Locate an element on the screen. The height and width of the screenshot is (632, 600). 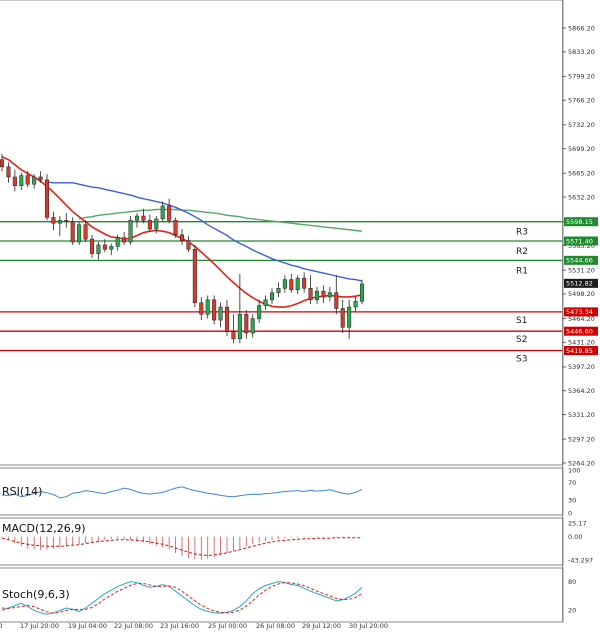
support-level-value: 5473.34 is located at coordinates (579, 312).